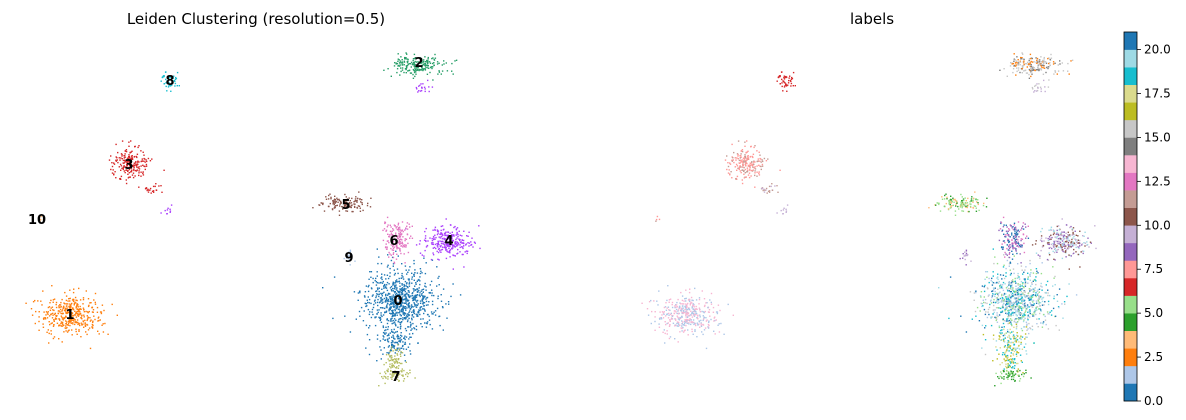 The width and height of the screenshot is (1186, 420). I want to click on colorbar-tick-label: 7.5, so click(1153, 269).